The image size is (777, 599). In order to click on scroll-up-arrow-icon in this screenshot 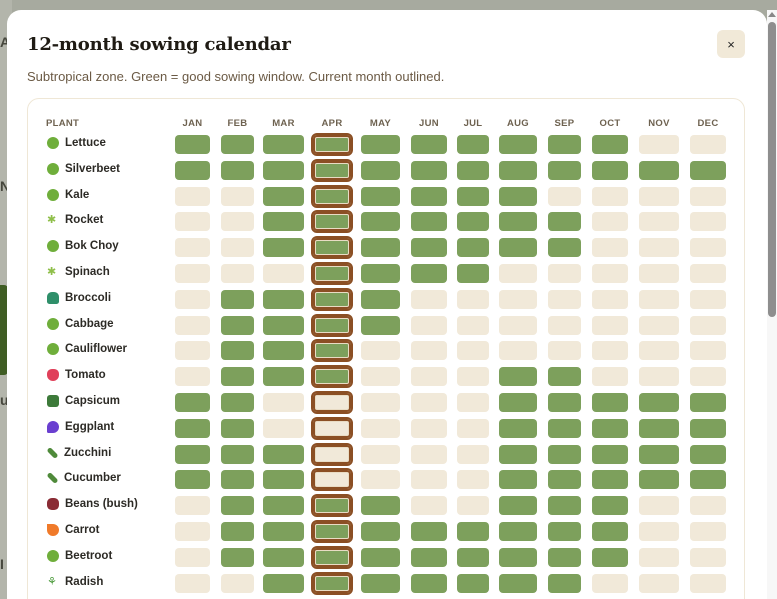, I will do `click(772, 14)`.